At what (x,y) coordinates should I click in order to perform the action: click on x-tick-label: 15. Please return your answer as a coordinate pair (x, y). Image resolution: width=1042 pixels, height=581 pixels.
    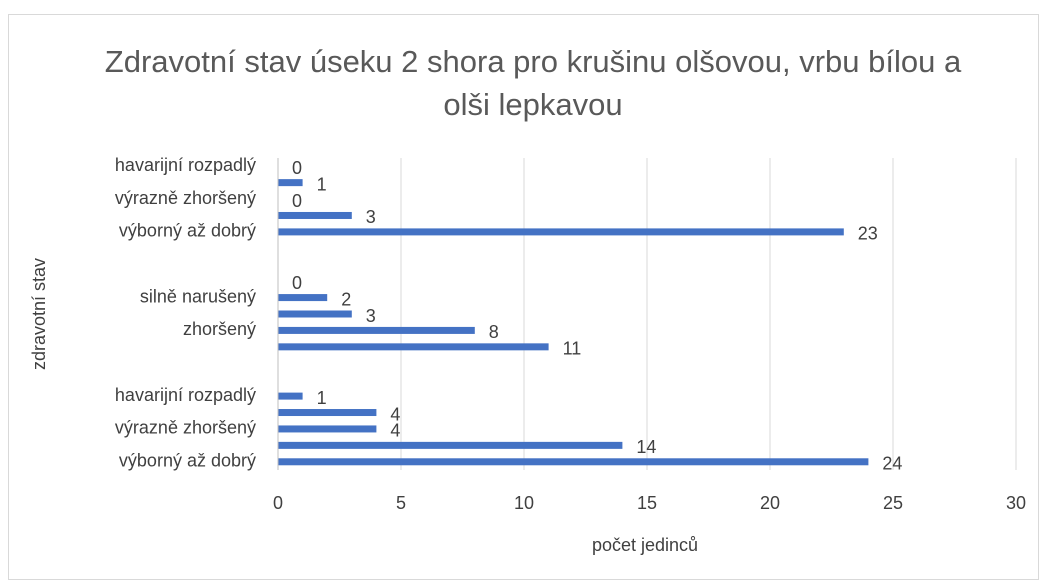
    Looking at the image, I should click on (647, 503).